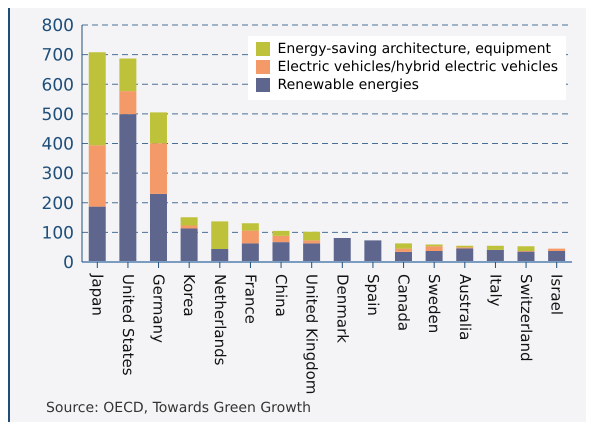 The image size is (594, 430). I want to click on x-tick-label: Israel, so click(557, 294).